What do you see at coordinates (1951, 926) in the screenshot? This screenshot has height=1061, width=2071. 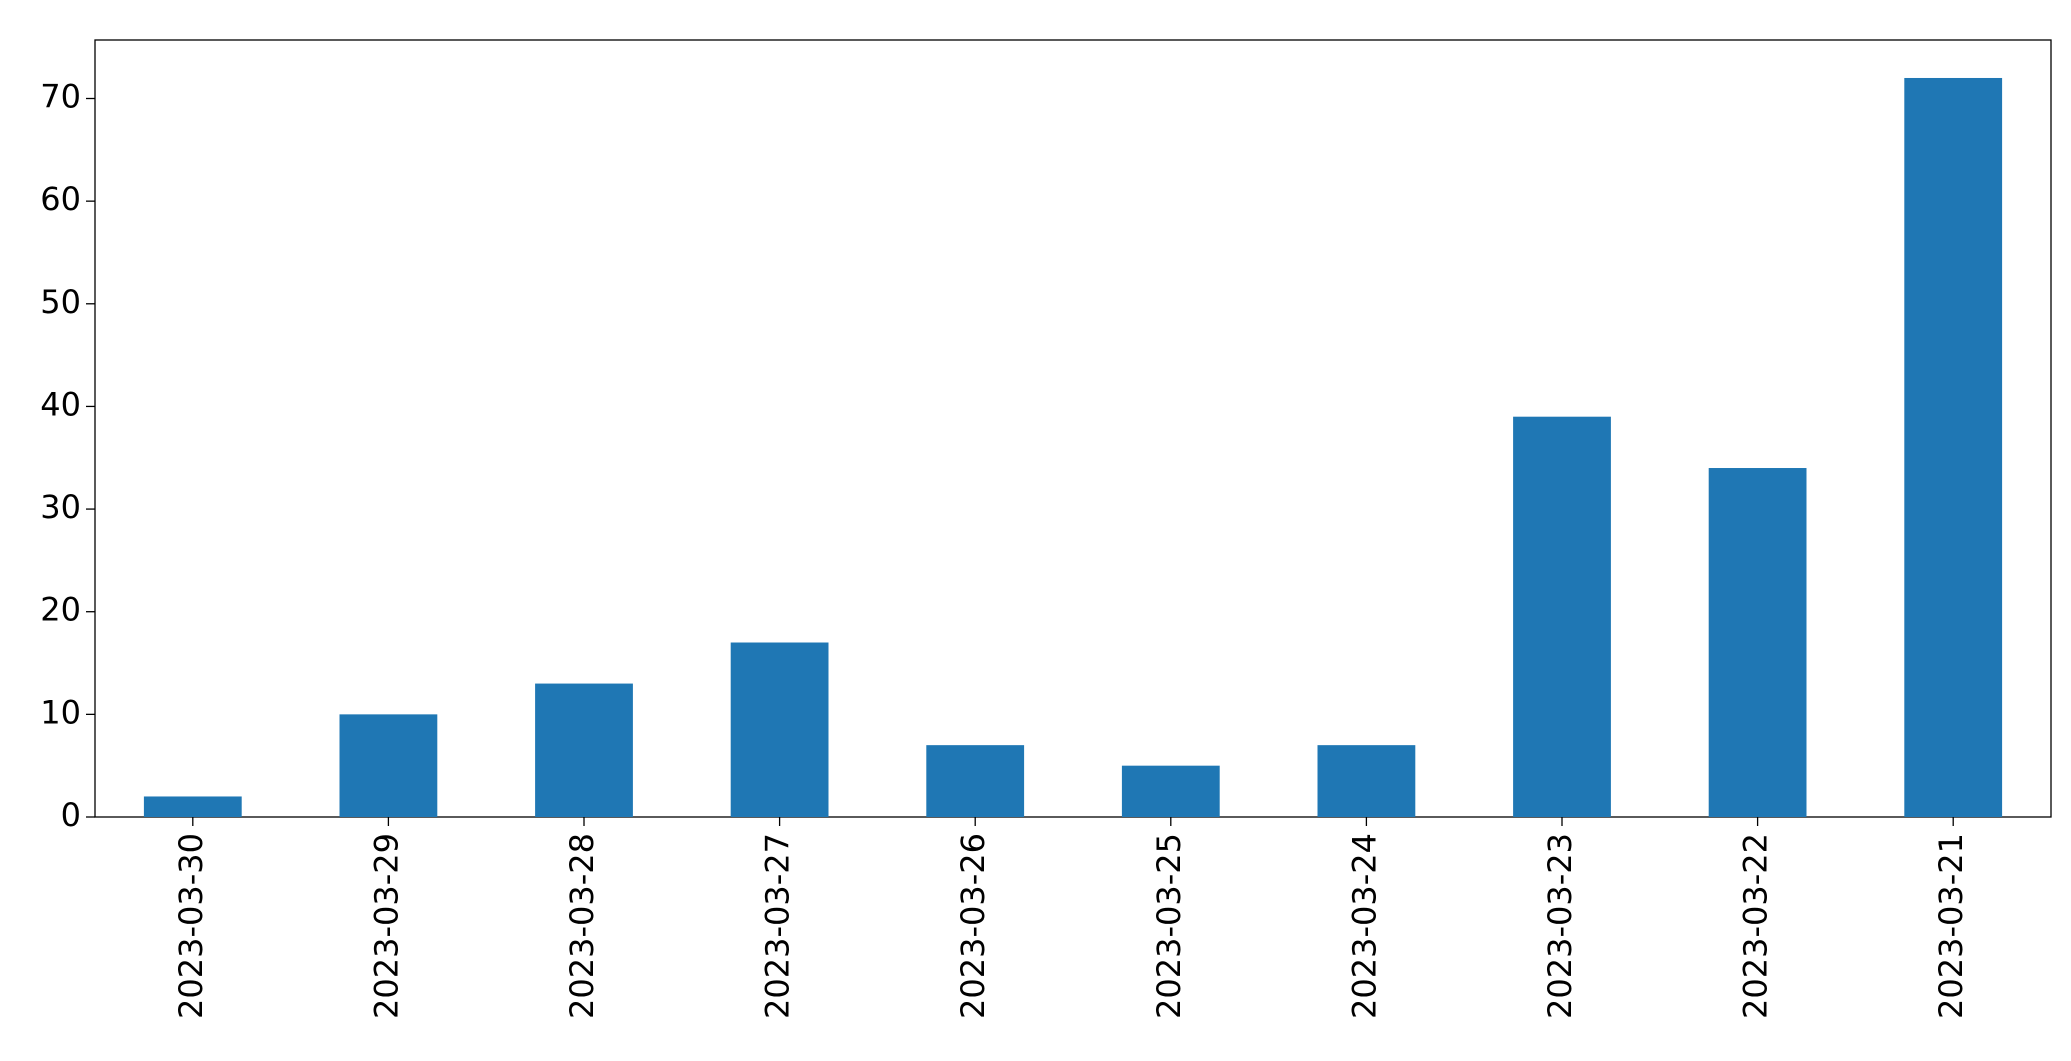 I see `x-tick-label: 2023-03-21` at bounding box center [1951, 926].